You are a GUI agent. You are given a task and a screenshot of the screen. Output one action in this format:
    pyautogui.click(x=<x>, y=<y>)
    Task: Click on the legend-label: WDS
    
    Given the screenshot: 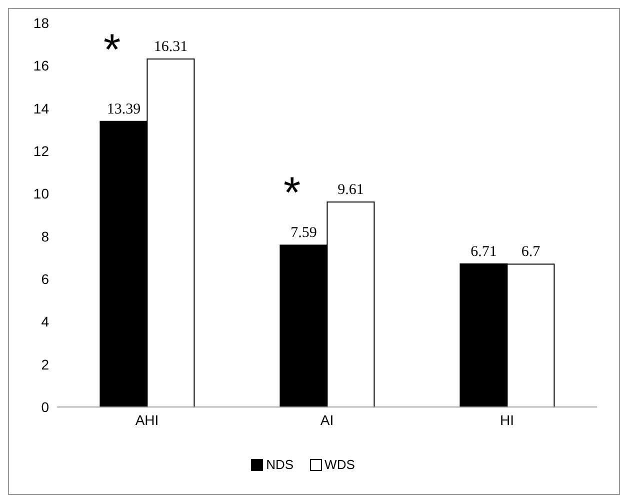 What is the action you would take?
    pyautogui.click(x=339, y=464)
    